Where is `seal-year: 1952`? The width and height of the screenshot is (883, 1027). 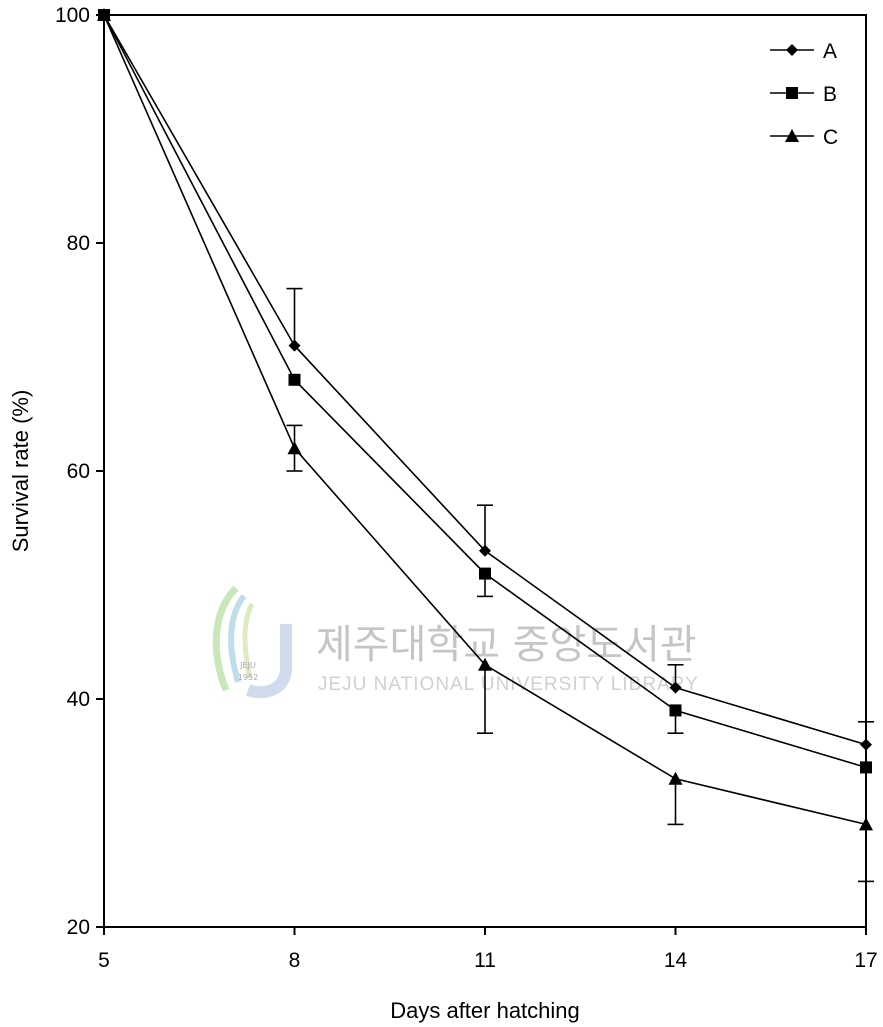 seal-year: 1952 is located at coordinates (248, 677).